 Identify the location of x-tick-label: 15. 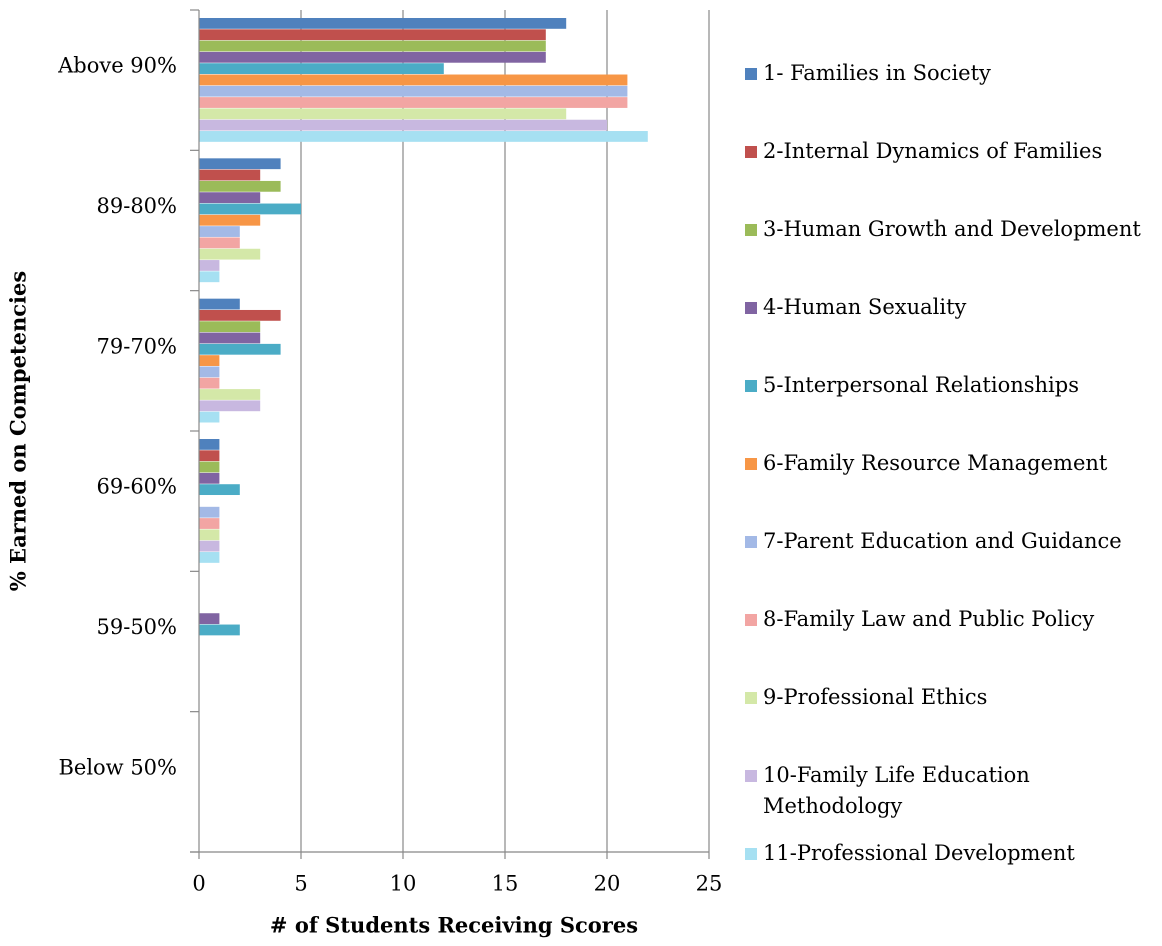
(505, 884).